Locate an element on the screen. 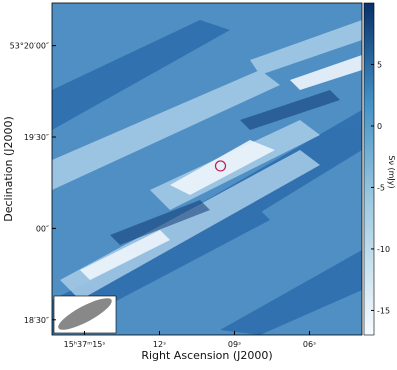 This screenshot has width=397, height=370. beam is located at coordinates (85, 314).